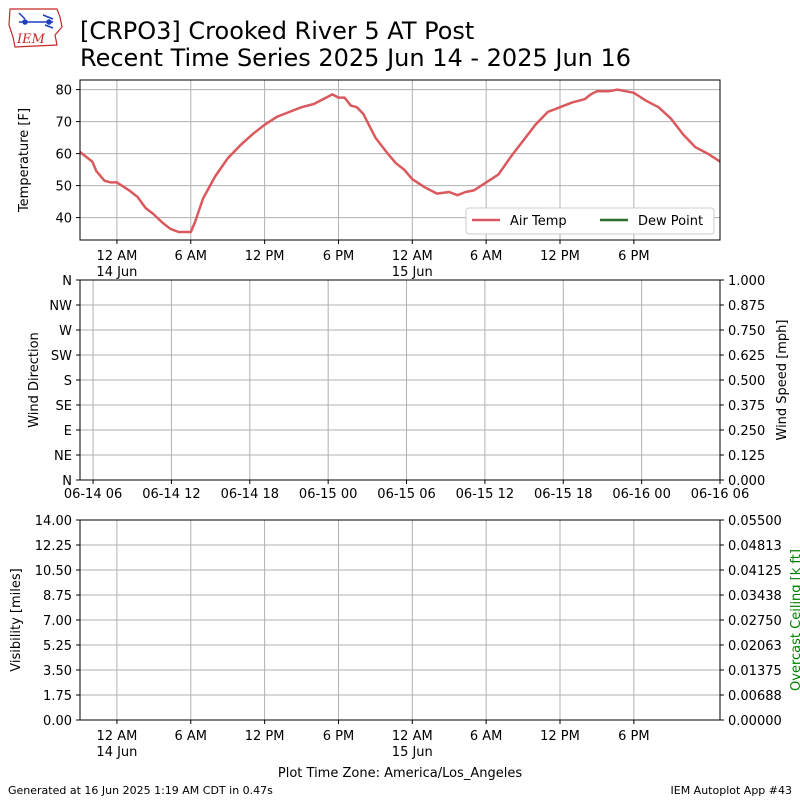  I want to click on y-tick-label: 60, so click(63, 155).